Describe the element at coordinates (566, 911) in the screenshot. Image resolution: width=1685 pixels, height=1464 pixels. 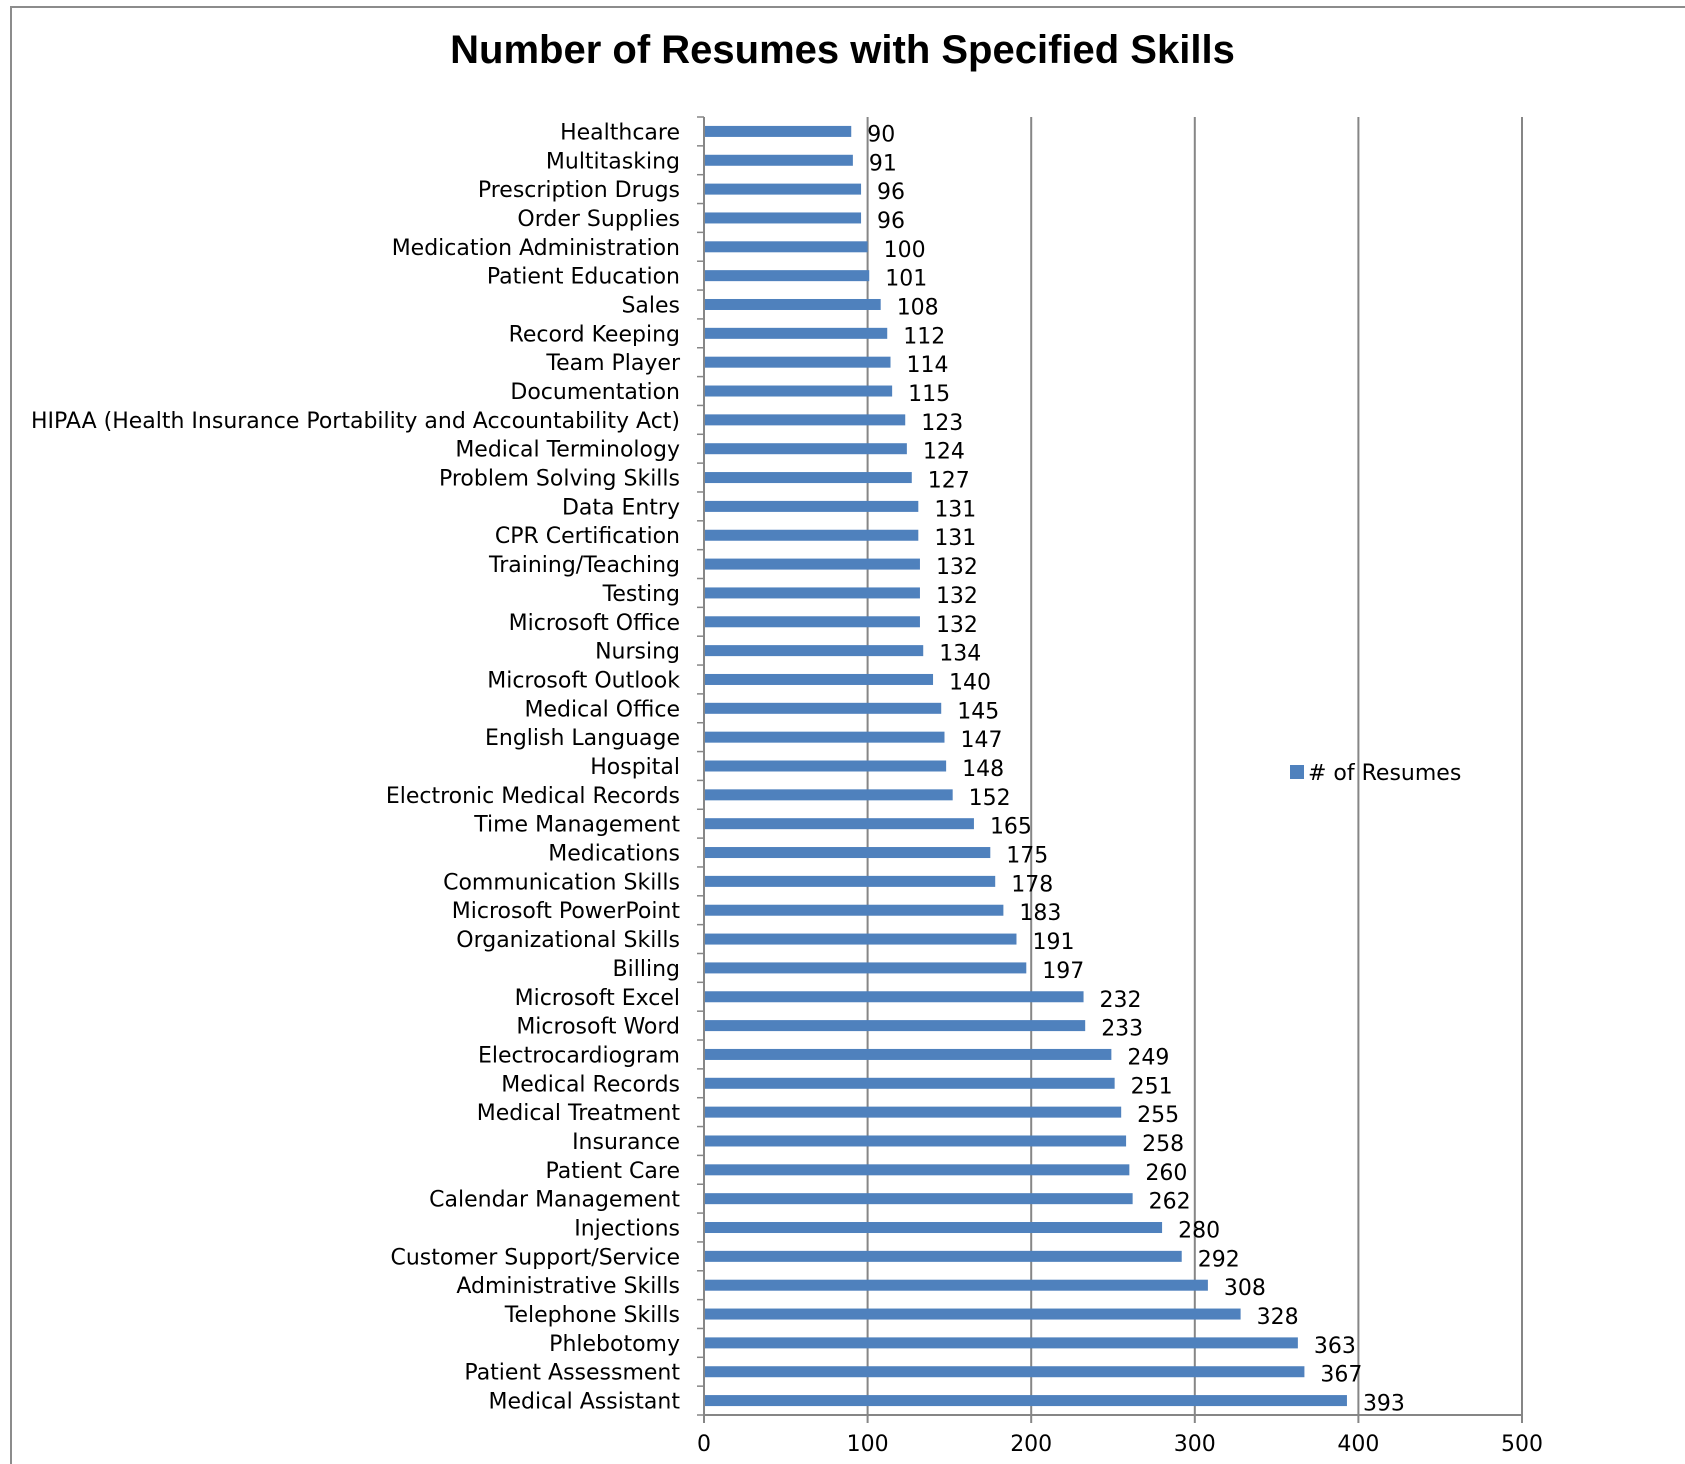
I see `category-label: Microsoft PowerPoint` at that location.